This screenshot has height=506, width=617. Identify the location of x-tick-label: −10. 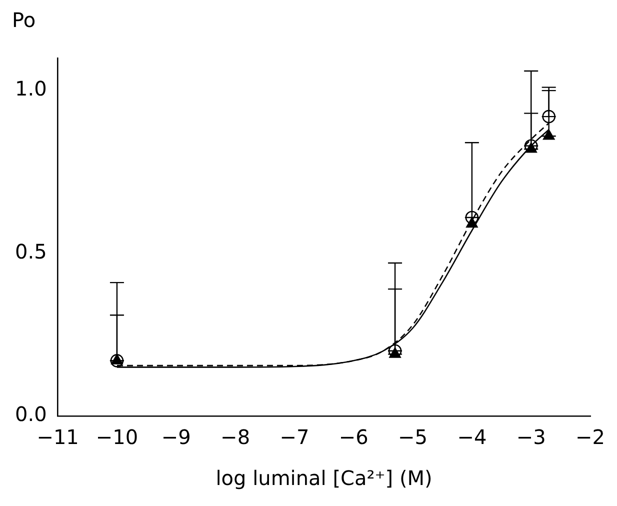
(117, 437).